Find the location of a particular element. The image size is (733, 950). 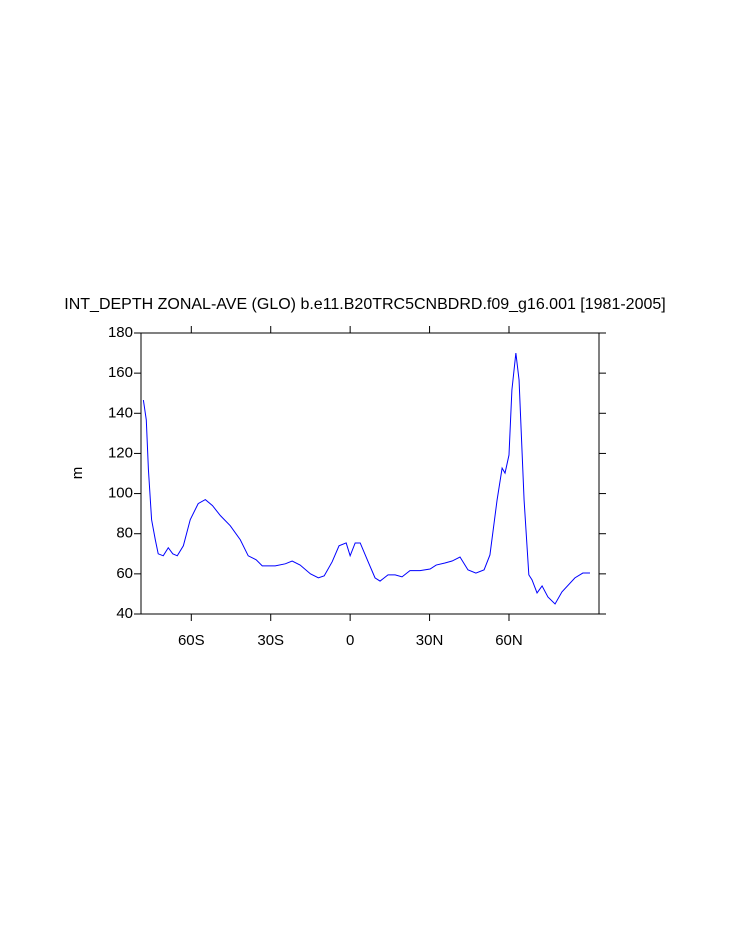

x-tick-label: 30S is located at coordinates (270, 640).